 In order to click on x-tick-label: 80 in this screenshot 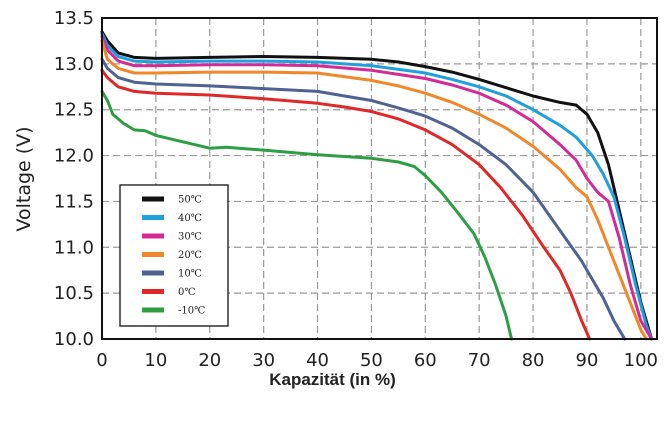, I will do `click(533, 360)`.